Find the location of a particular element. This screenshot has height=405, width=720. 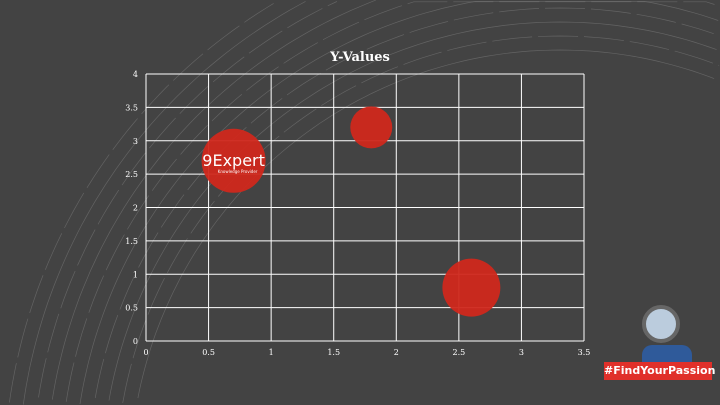

logo-tagline: Knowledge Provider is located at coordinates (238, 171).